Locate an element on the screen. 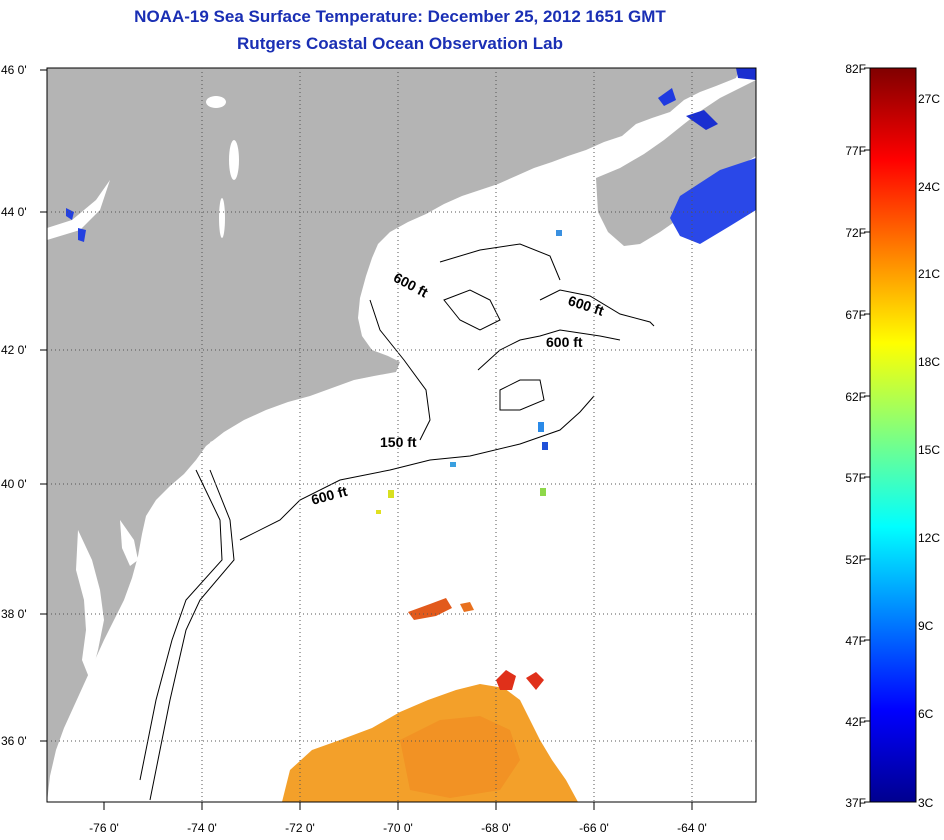 The height and width of the screenshot is (840, 944). lon-tick-label: -70 0' is located at coordinates (398, 828).